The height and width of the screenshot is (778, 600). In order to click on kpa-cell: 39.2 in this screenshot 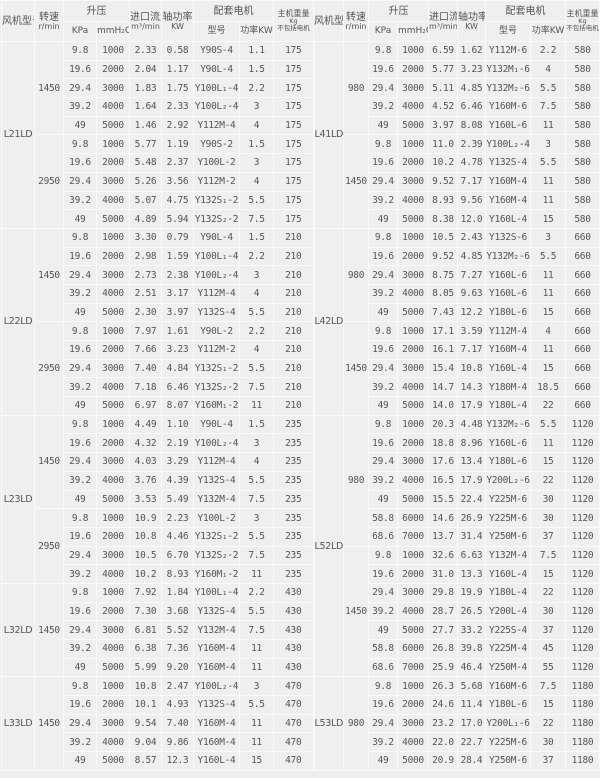, I will do `click(383, 200)`.